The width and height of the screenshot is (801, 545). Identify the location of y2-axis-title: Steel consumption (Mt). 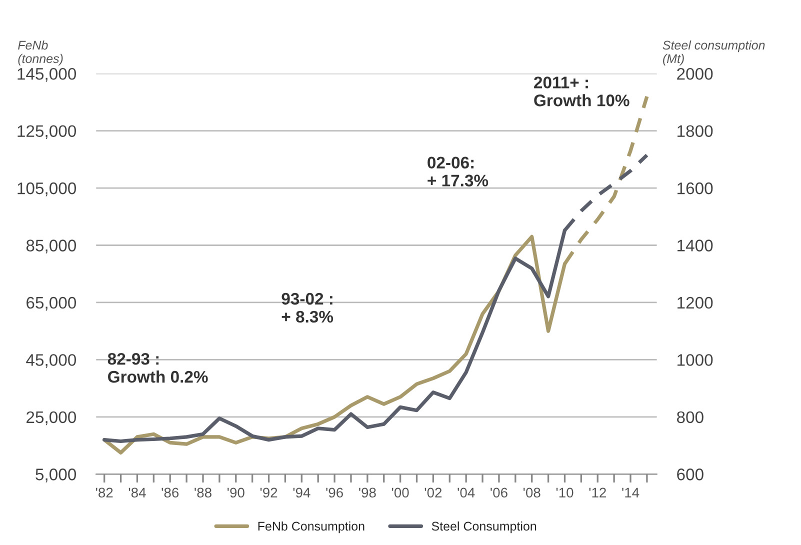
(713, 53).